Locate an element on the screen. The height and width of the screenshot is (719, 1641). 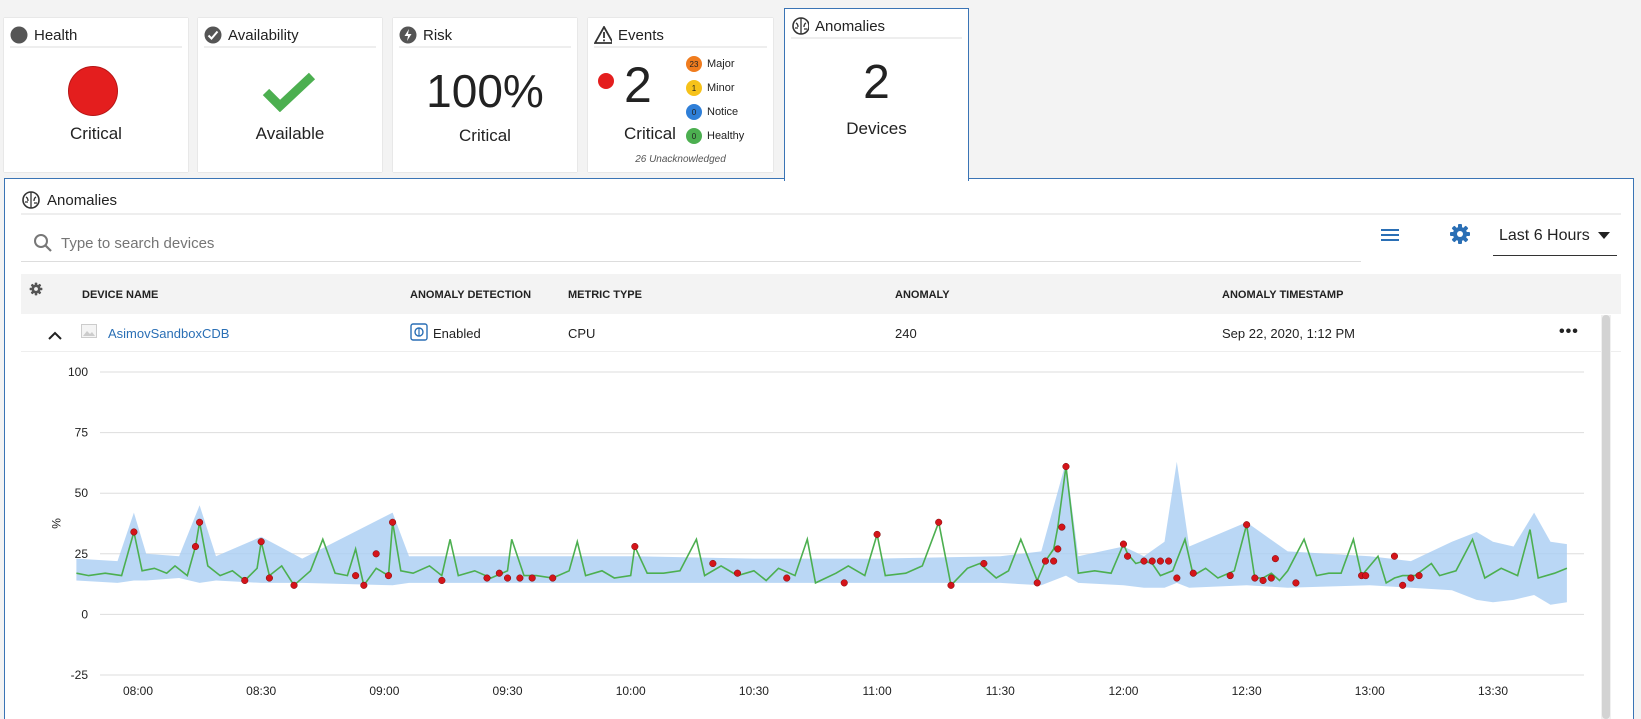
x-tick-label: 10:00 is located at coordinates (631, 691).